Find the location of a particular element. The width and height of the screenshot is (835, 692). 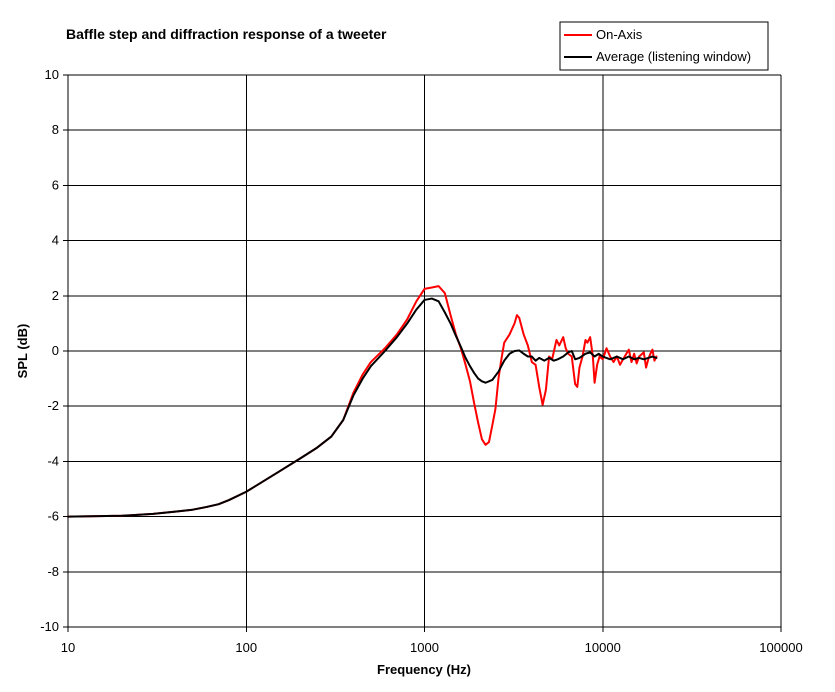

legend-box is located at coordinates (664, 46).